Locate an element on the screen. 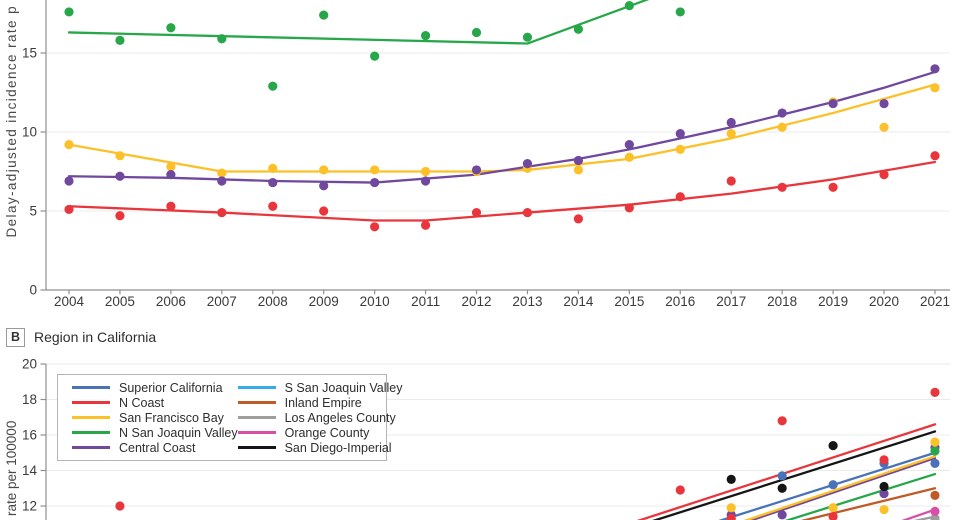  x-tick-label: 2011 is located at coordinates (425, 301).